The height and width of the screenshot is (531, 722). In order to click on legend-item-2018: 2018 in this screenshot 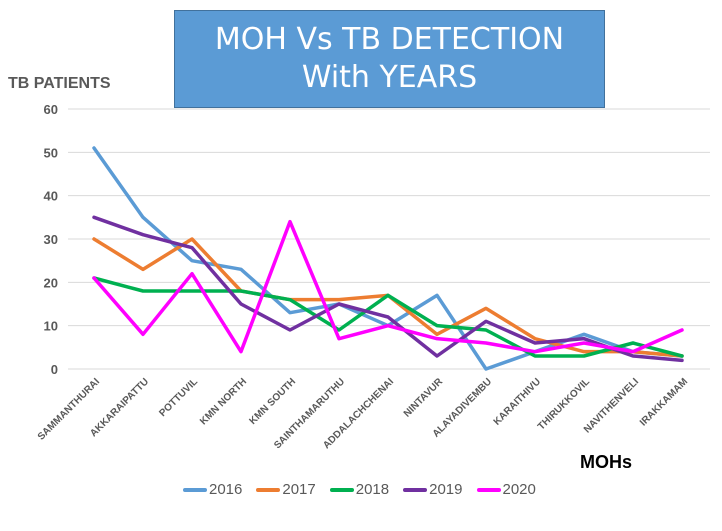, I will do `click(359, 489)`.